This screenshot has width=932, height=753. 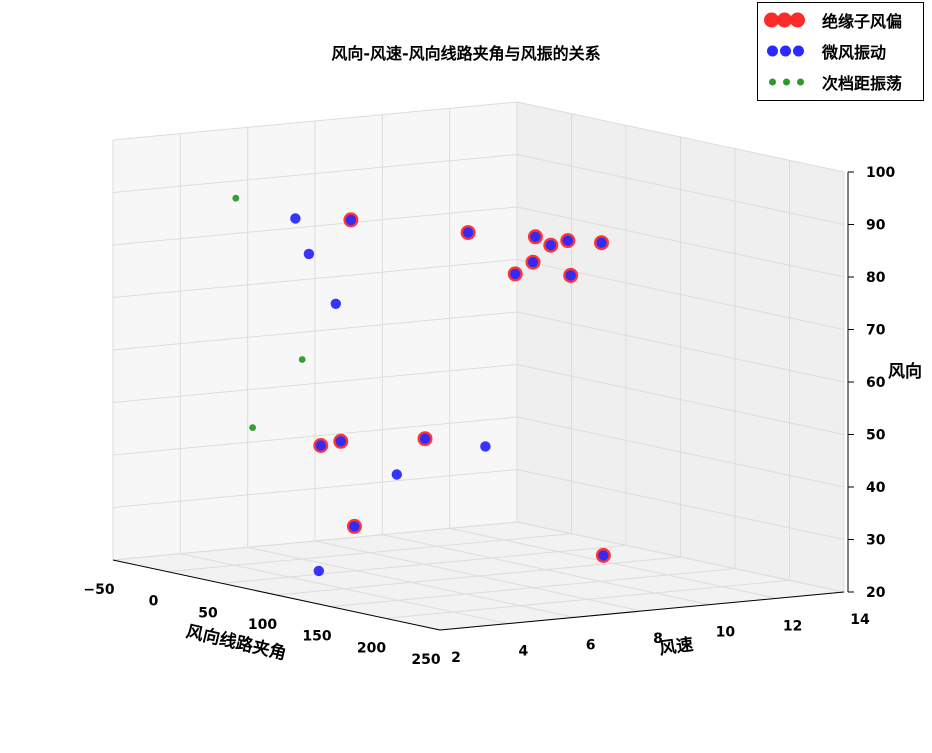 What do you see at coordinates (876, 541) in the screenshot?
I see `z-tick-label: 30` at bounding box center [876, 541].